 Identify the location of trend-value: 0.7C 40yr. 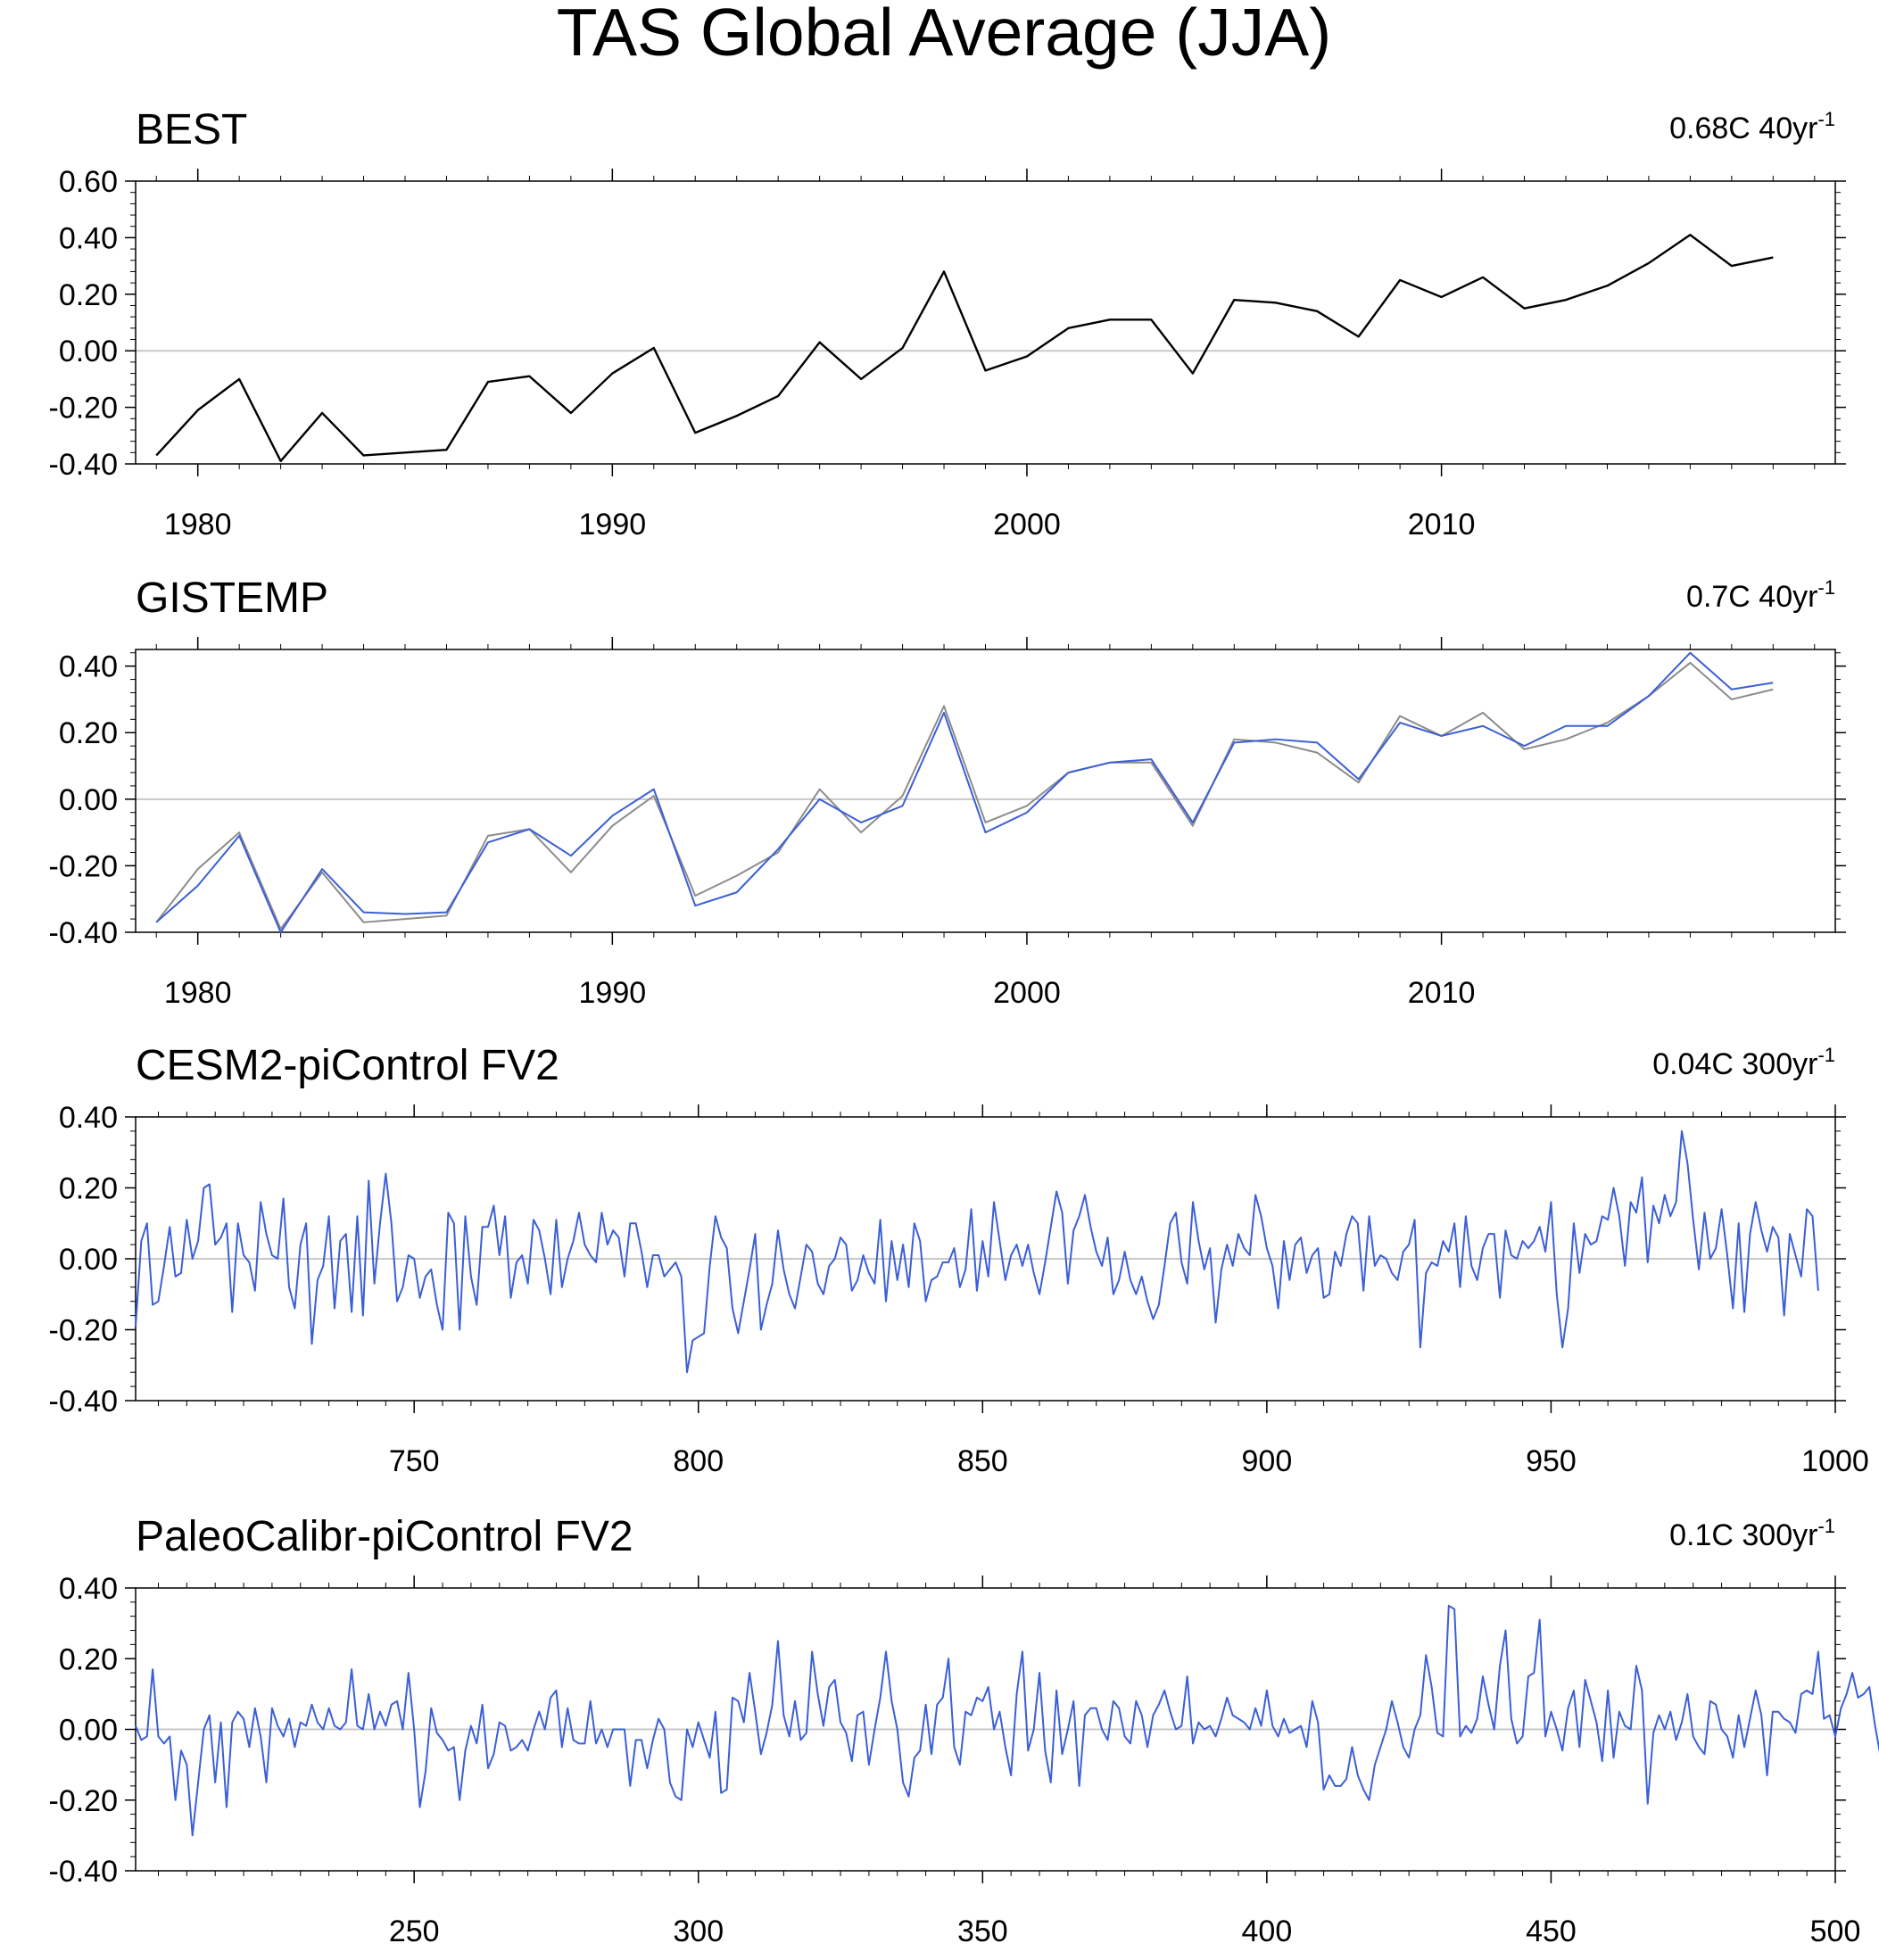
(1751, 597).